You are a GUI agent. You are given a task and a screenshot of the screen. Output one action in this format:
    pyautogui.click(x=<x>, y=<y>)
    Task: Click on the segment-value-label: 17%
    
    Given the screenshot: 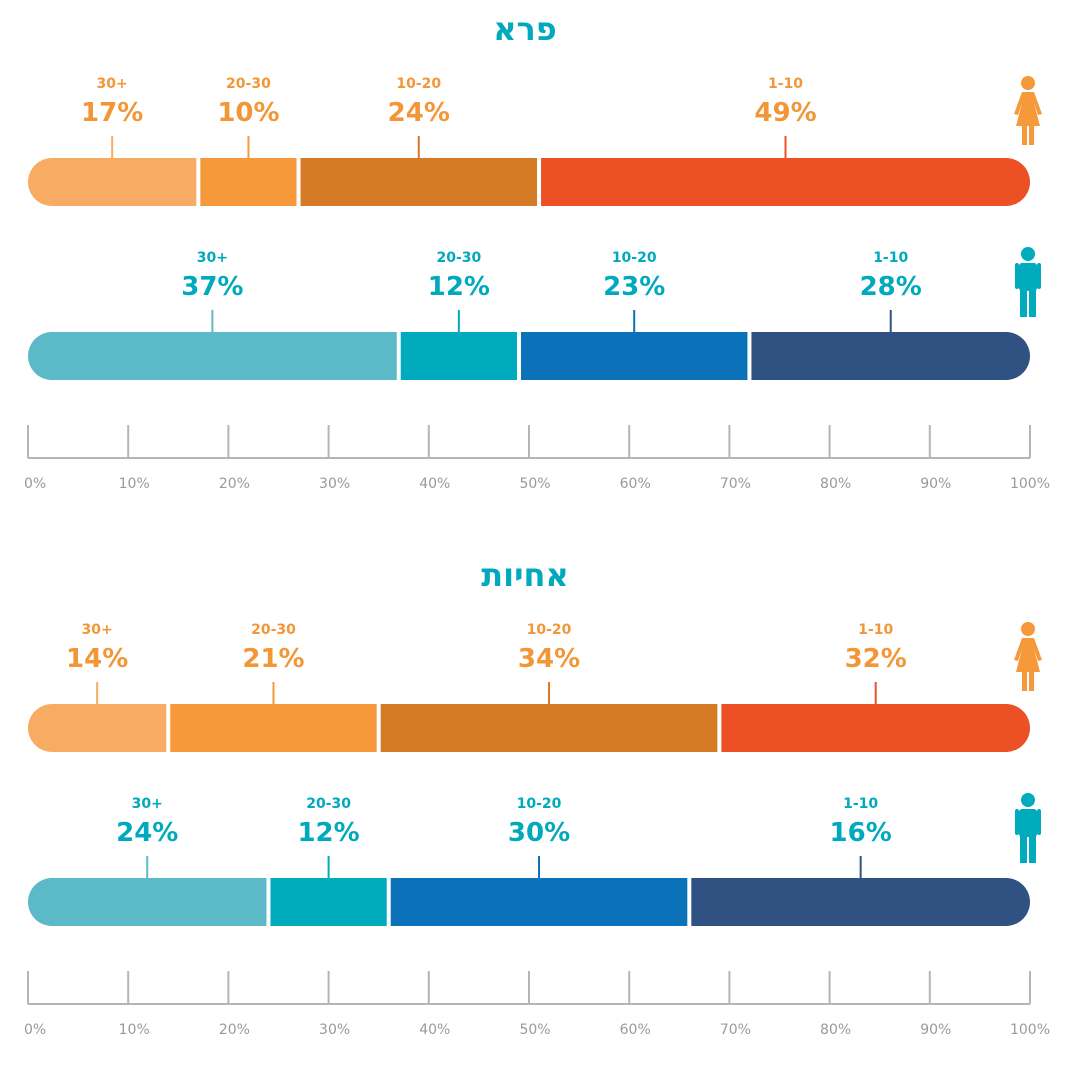 What is the action you would take?
    pyautogui.click(x=112, y=113)
    